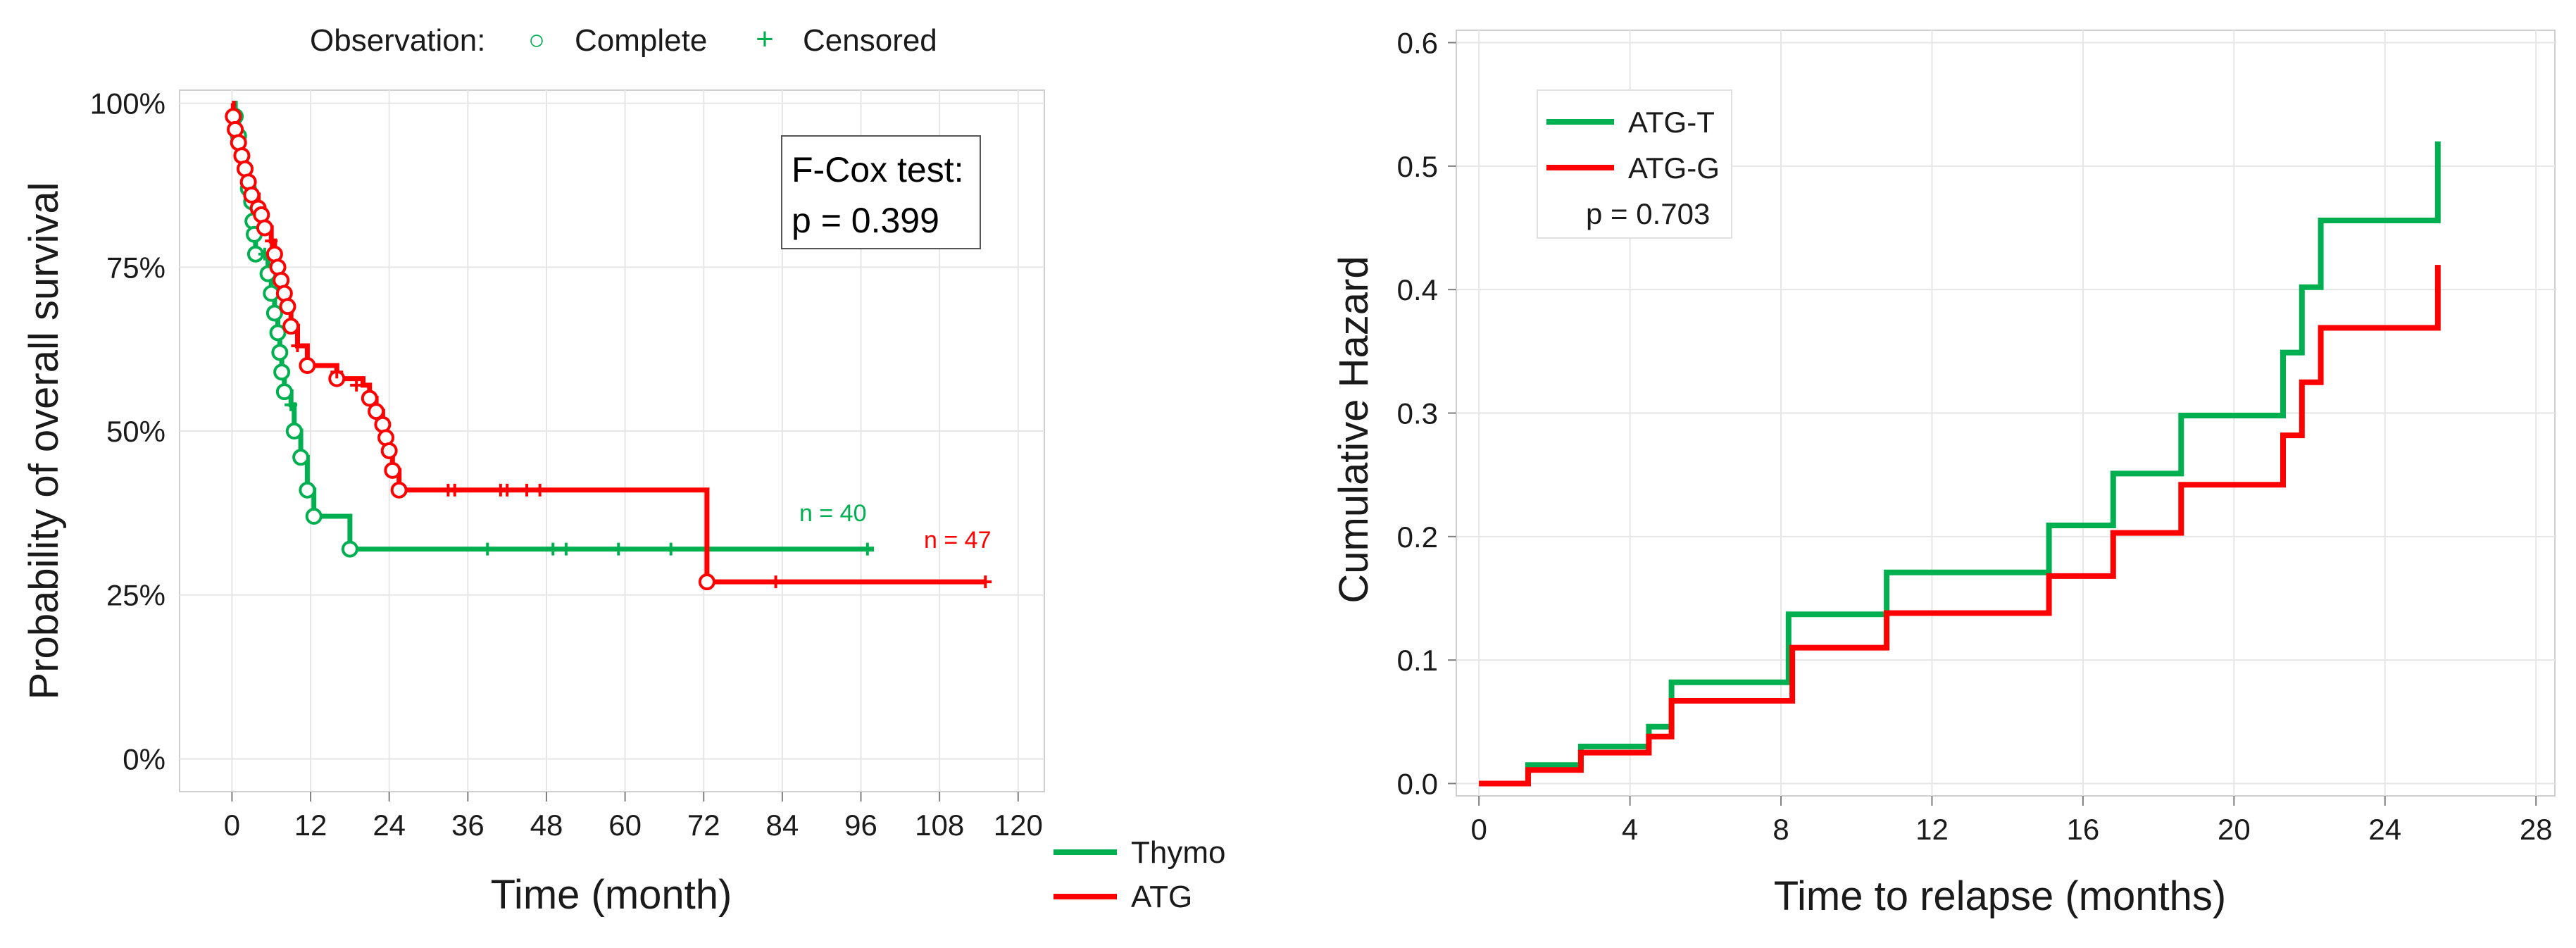 The height and width of the screenshot is (948, 2576). I want to click on legend-label-atg-t: ATG-T, so click(1671, 123).